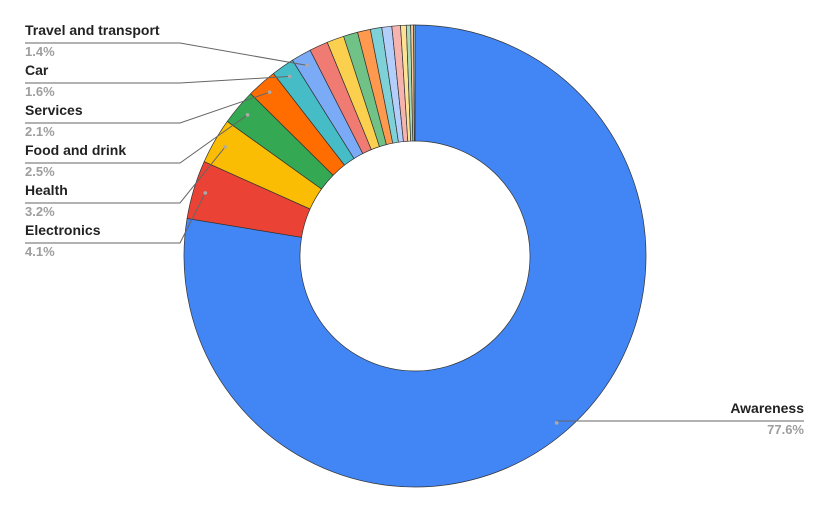 Image resolution: width=830 pixels, height=513 pixels. I want to click on slice-value-label: 1.4%, so click(40, 51).